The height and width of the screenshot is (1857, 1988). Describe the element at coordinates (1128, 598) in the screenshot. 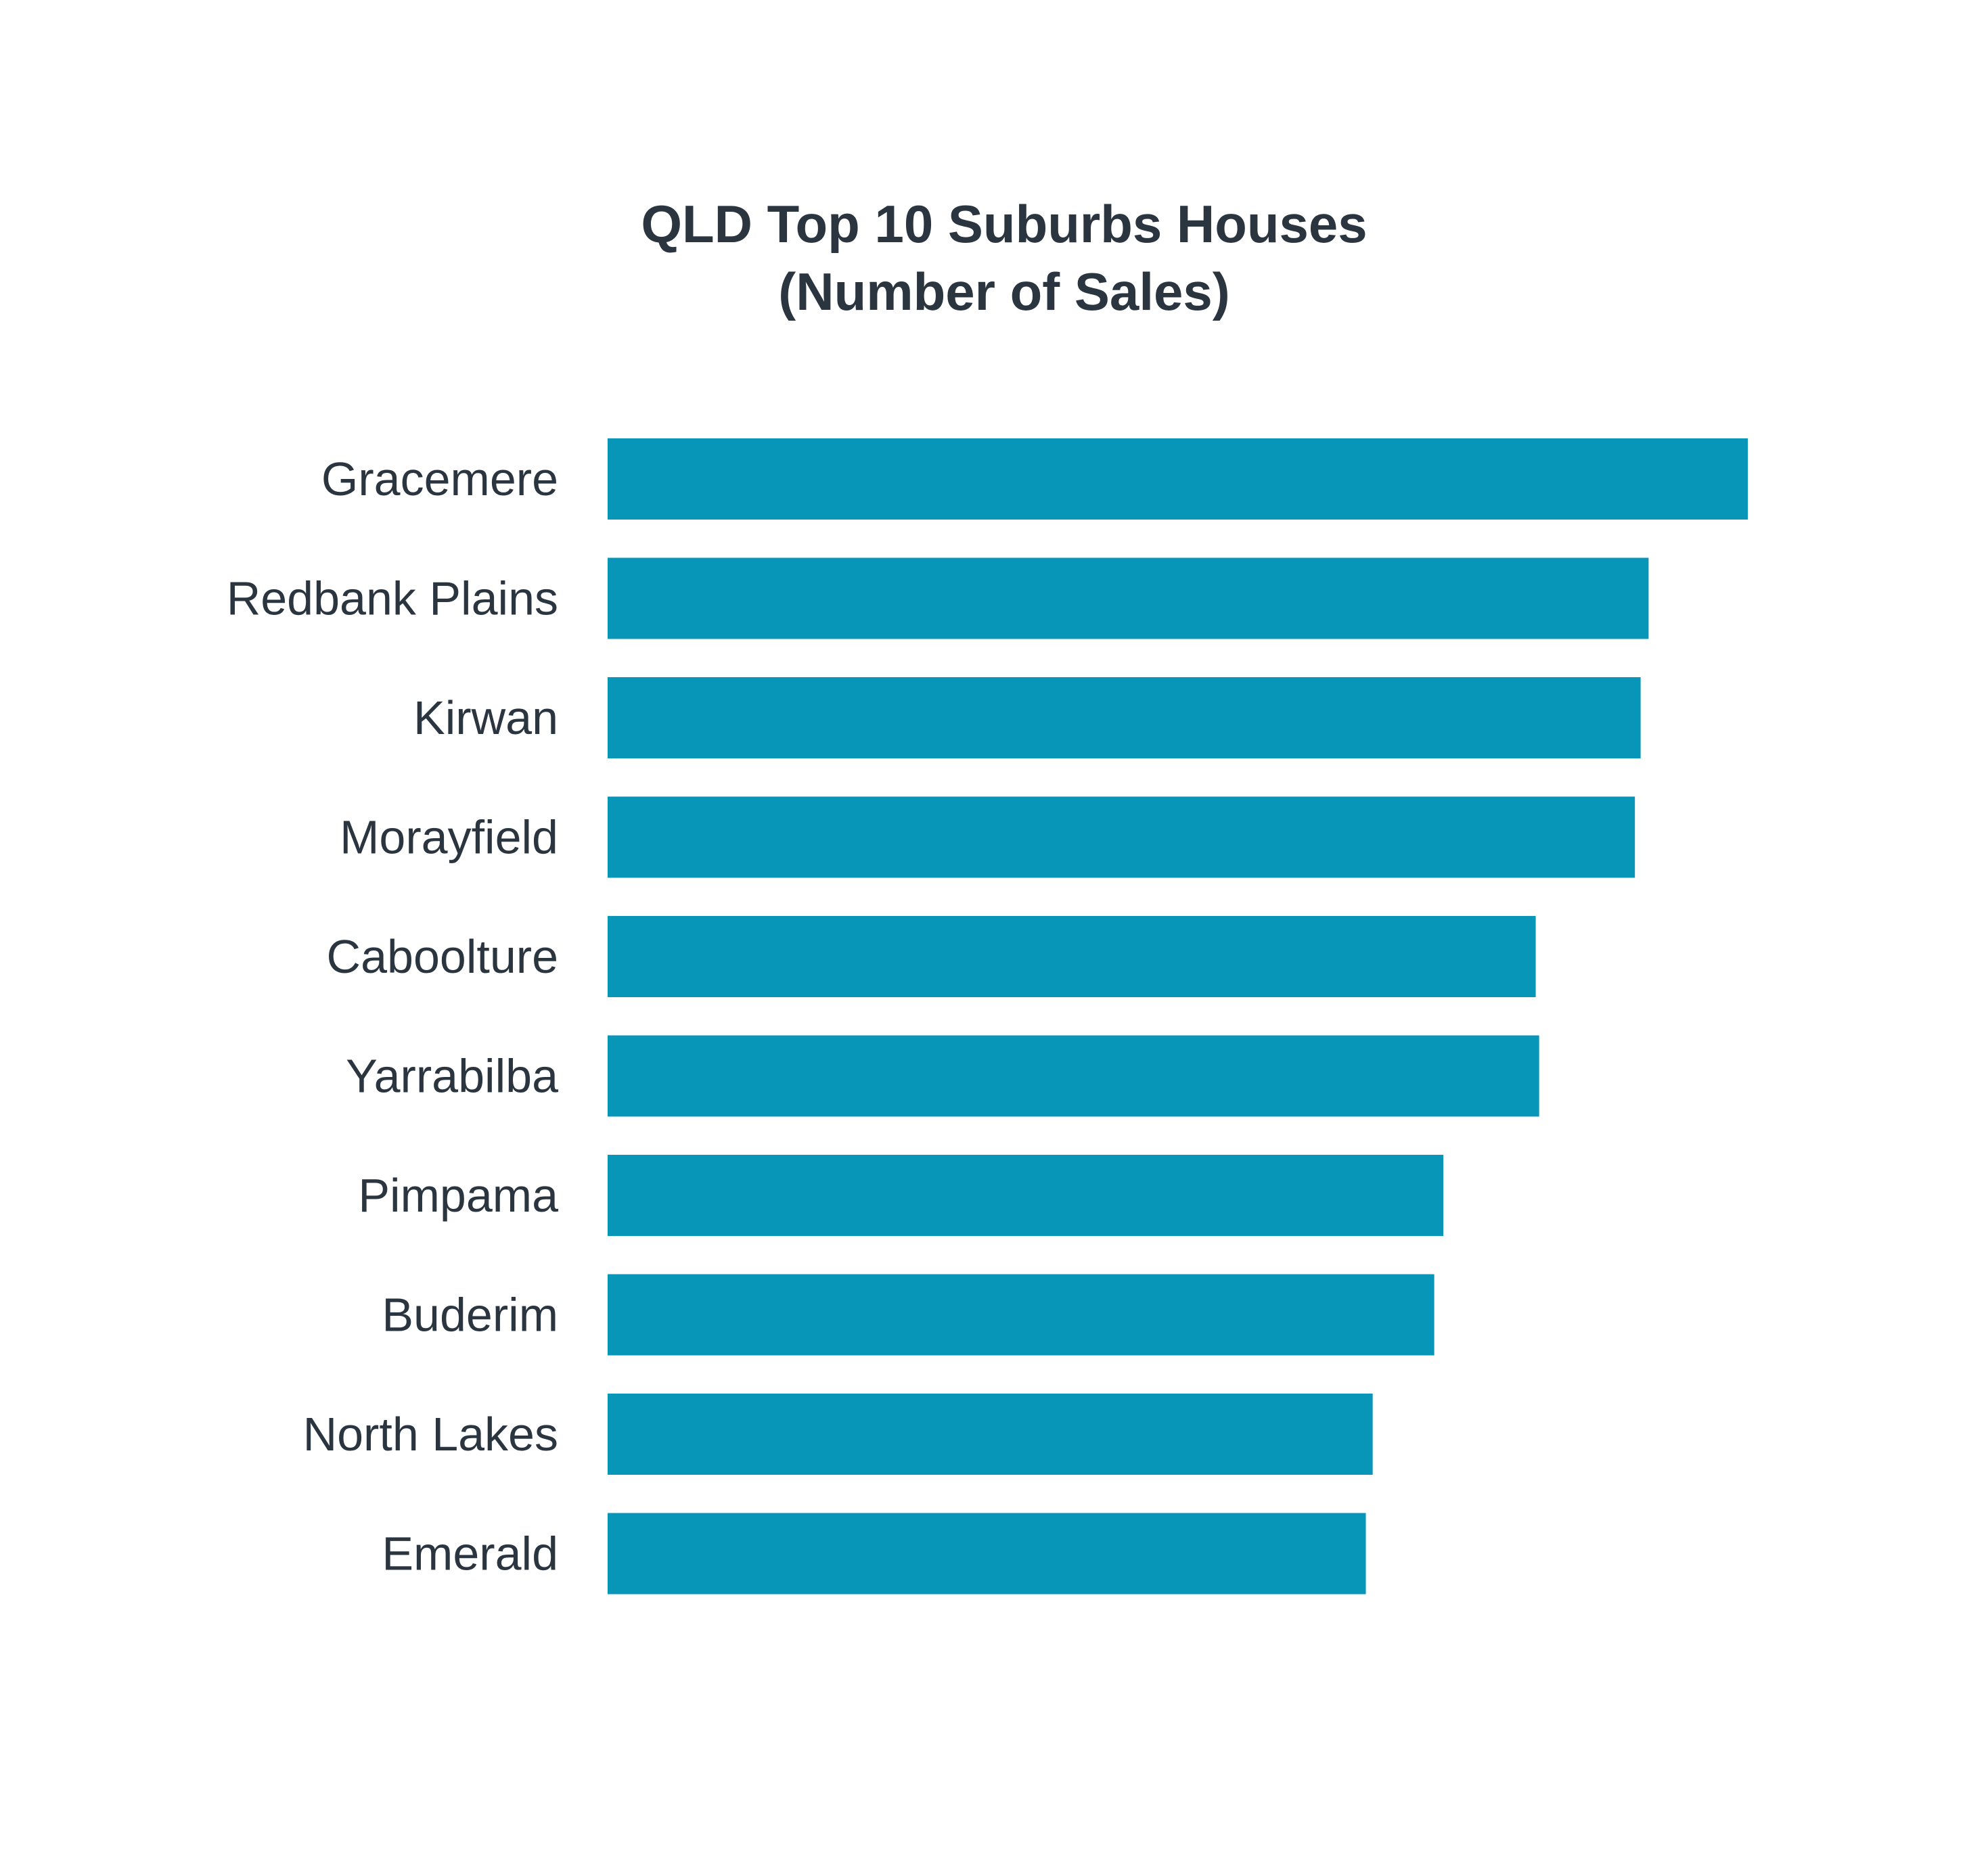

I see `bar-redbank-plains` at that location.